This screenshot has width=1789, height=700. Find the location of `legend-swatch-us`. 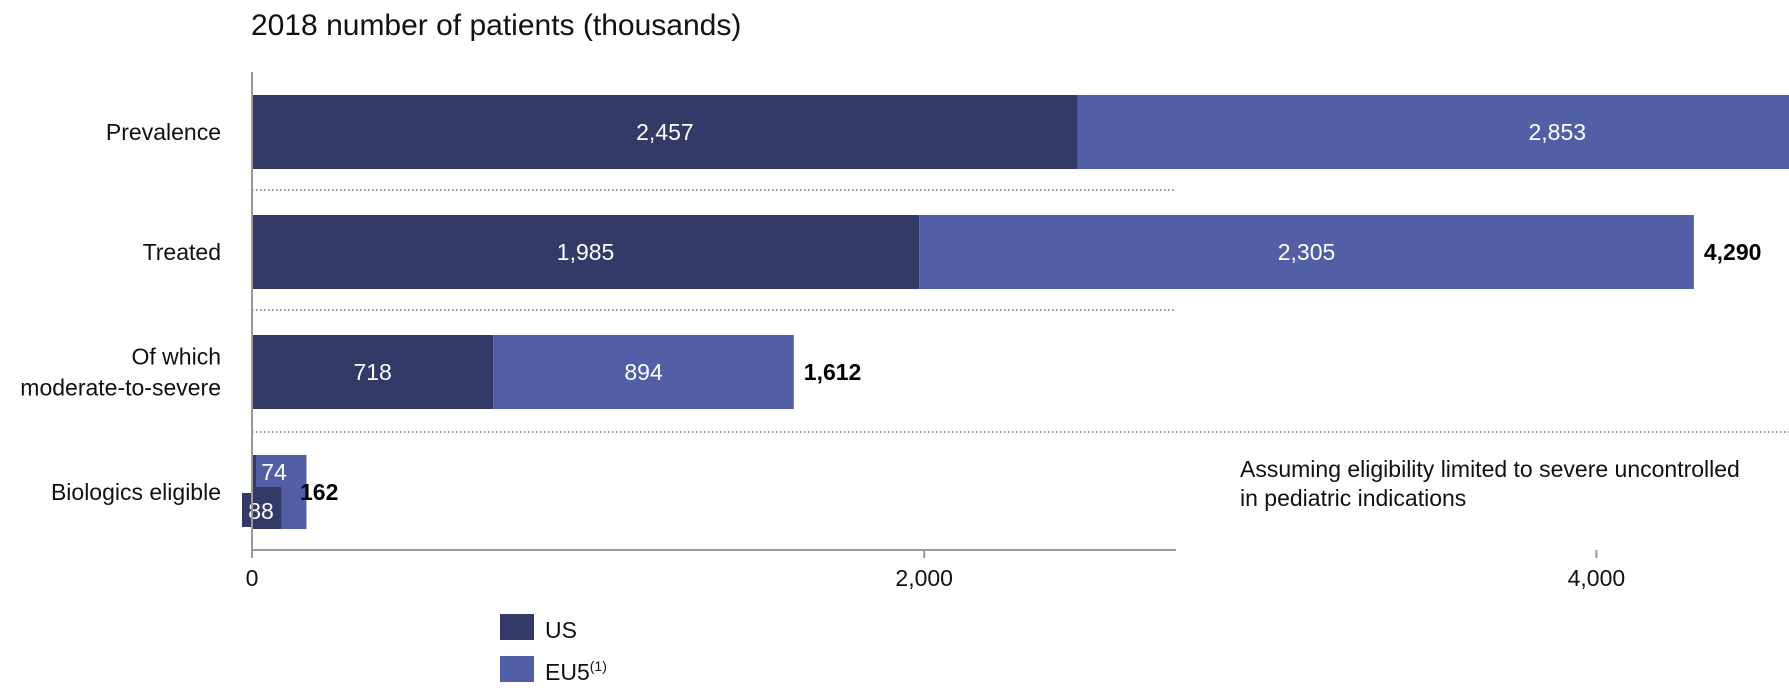

legend-swatch-us is located at coordinates (517, 627).